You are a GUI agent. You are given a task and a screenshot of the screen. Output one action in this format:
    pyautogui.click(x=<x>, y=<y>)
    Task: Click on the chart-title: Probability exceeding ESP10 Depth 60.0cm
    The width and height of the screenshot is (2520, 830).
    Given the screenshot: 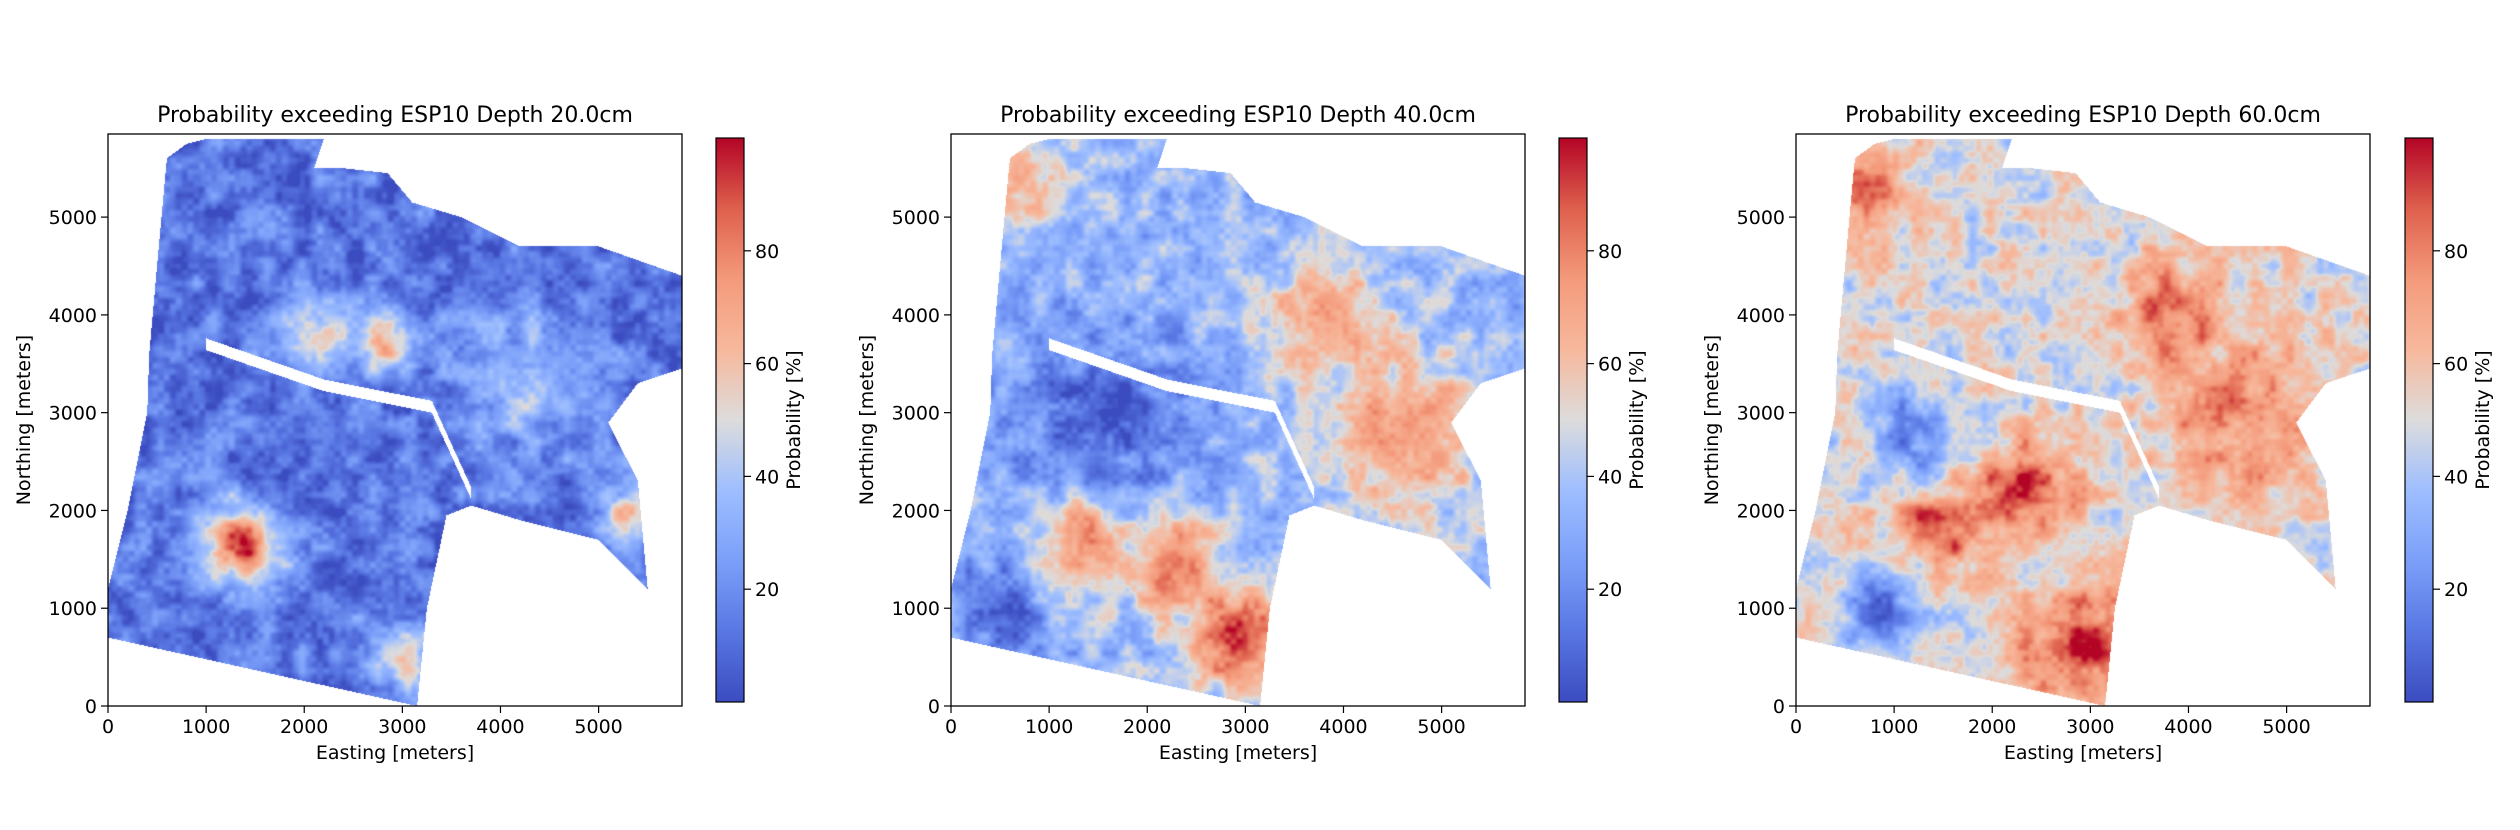 What is the action you would take?
    pyautogui.click(x=2083, y=115)
    